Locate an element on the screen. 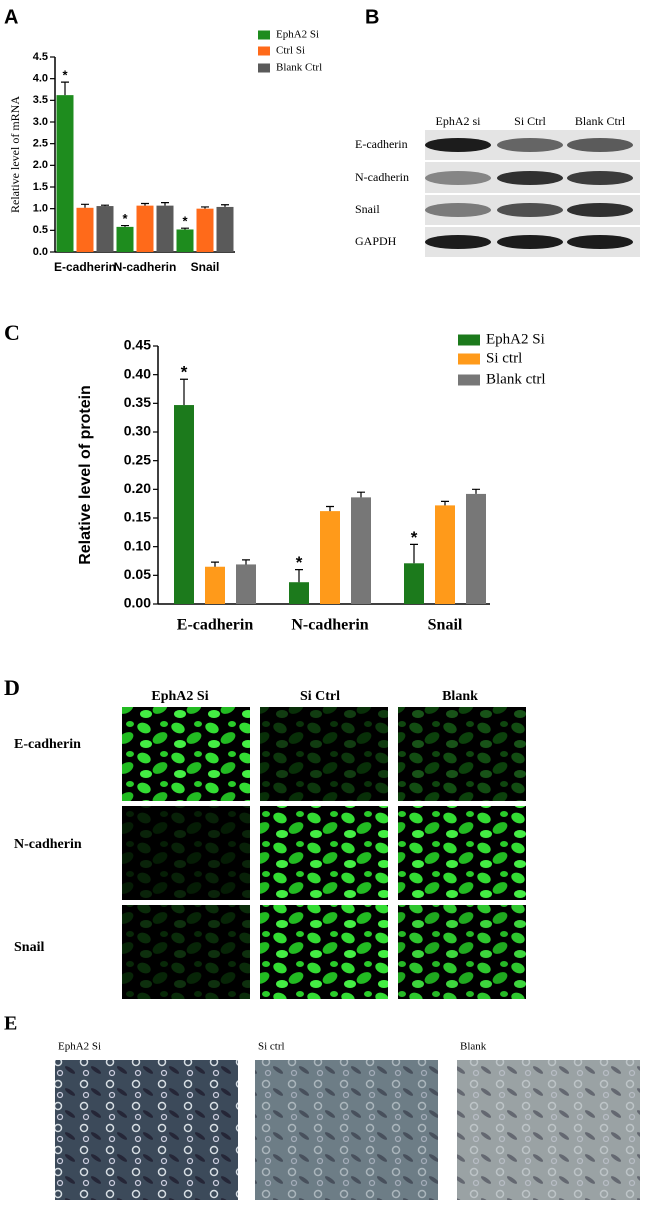  if-column-label: EphA2 Si is located at coordinates (179, 696).